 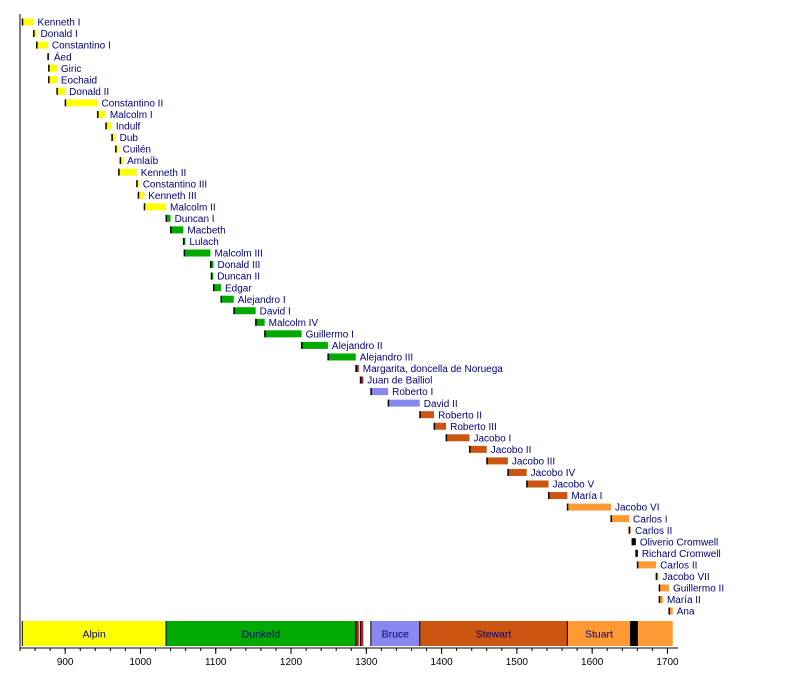 What do you see at coordinates (275, 311) in the screenshot?
I see `reign-label: David I` at bounding box center [275, 311].